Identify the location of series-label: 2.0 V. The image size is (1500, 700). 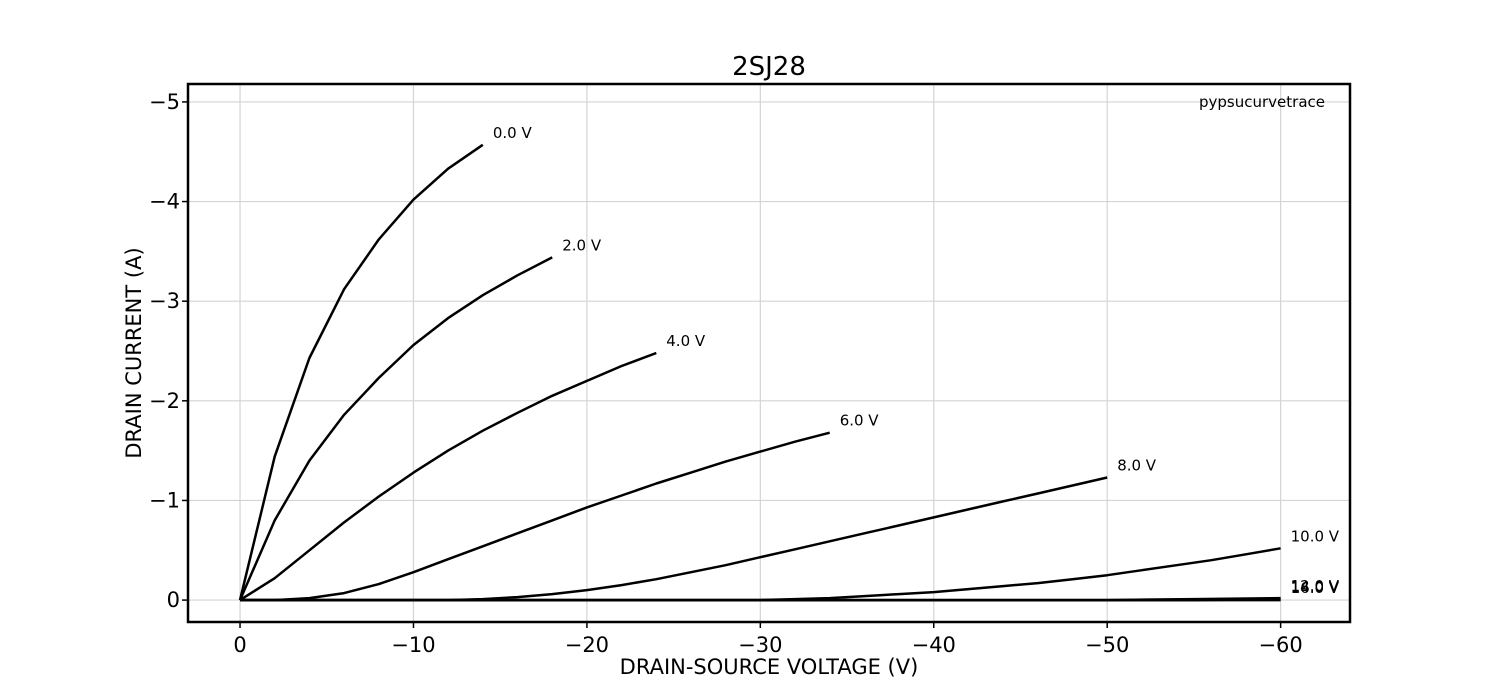
(582, 245).